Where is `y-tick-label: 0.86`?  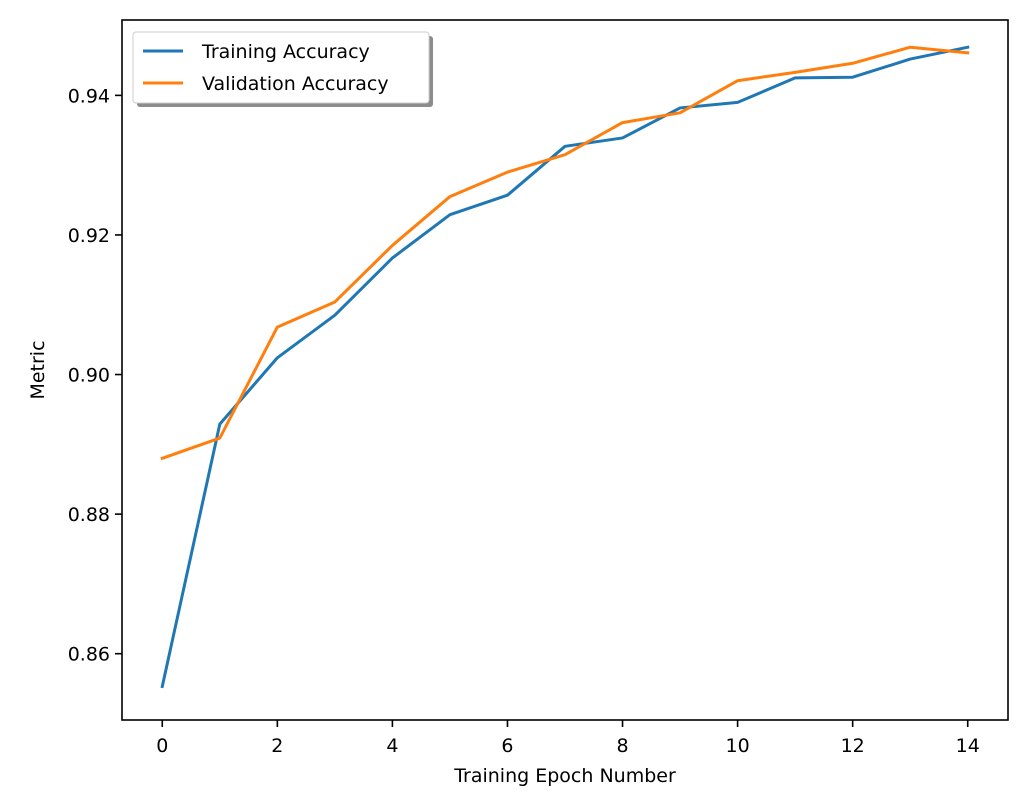 y-tick-label: 0.86 is located at coordinates (89, 655).